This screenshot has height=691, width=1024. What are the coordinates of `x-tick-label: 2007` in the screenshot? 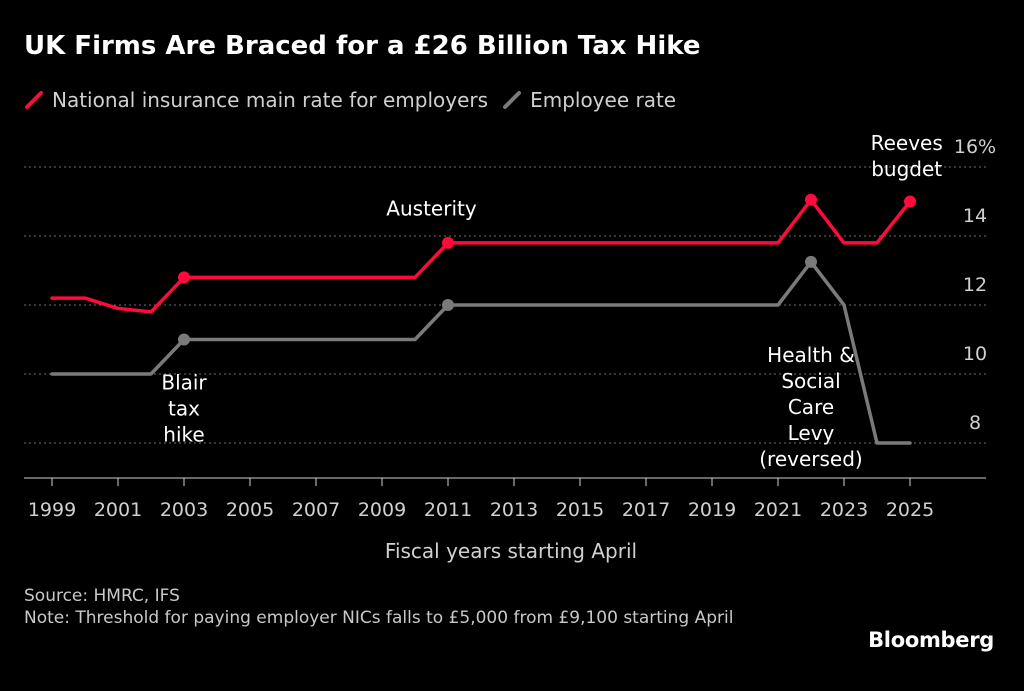 It's located at (316, 510).